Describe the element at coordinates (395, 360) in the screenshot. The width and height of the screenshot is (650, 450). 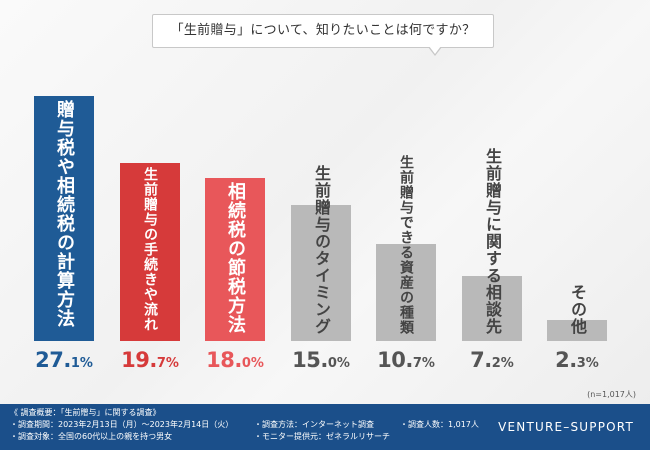
I see `value-number: 10.` at that location.